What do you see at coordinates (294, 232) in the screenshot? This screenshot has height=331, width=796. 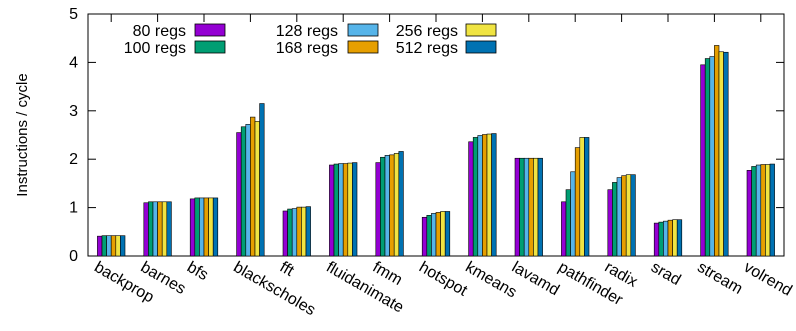 I see `bar-fft-128-regs` at bounding box center [294, 232].